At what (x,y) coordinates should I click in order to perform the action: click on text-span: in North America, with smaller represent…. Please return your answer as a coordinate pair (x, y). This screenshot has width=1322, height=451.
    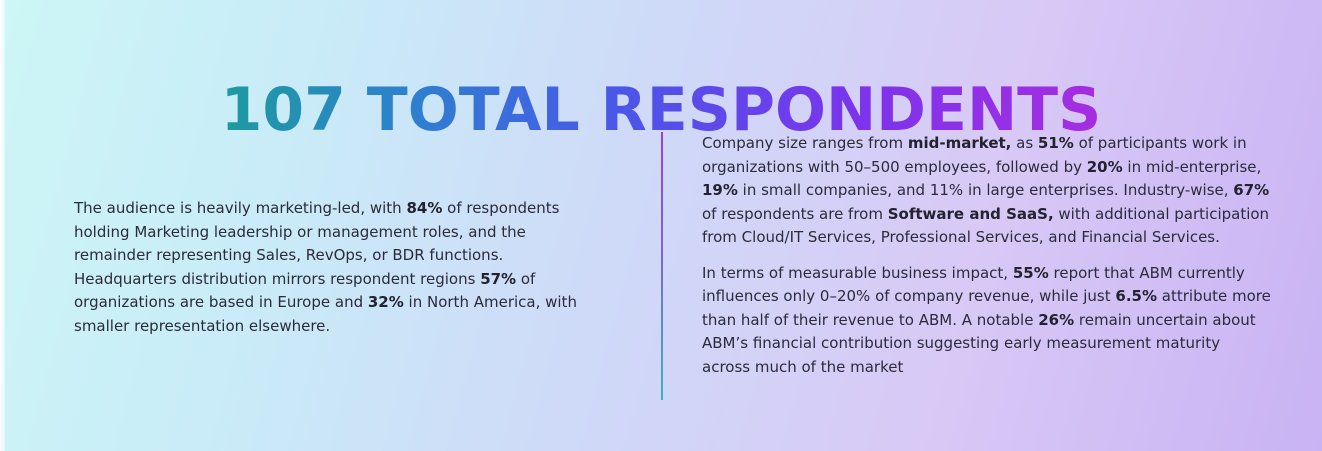
    Looking at the image, I should click on (325, 314).